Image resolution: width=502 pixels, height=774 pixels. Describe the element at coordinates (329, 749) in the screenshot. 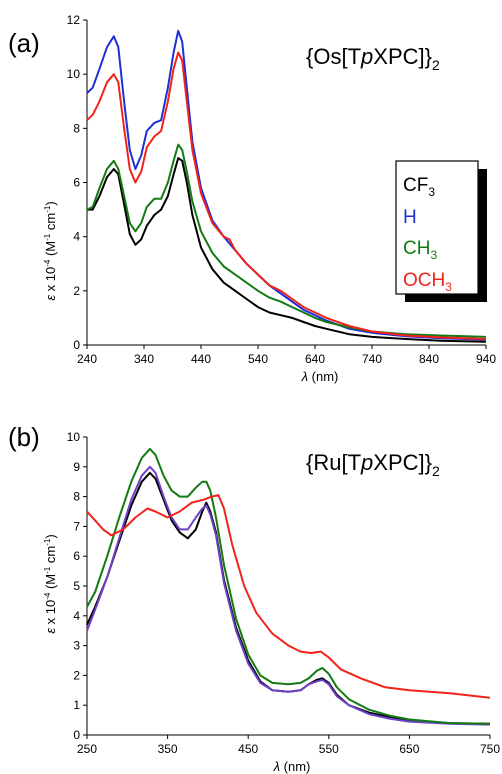

I see `x-tick-label: 550` at that location.